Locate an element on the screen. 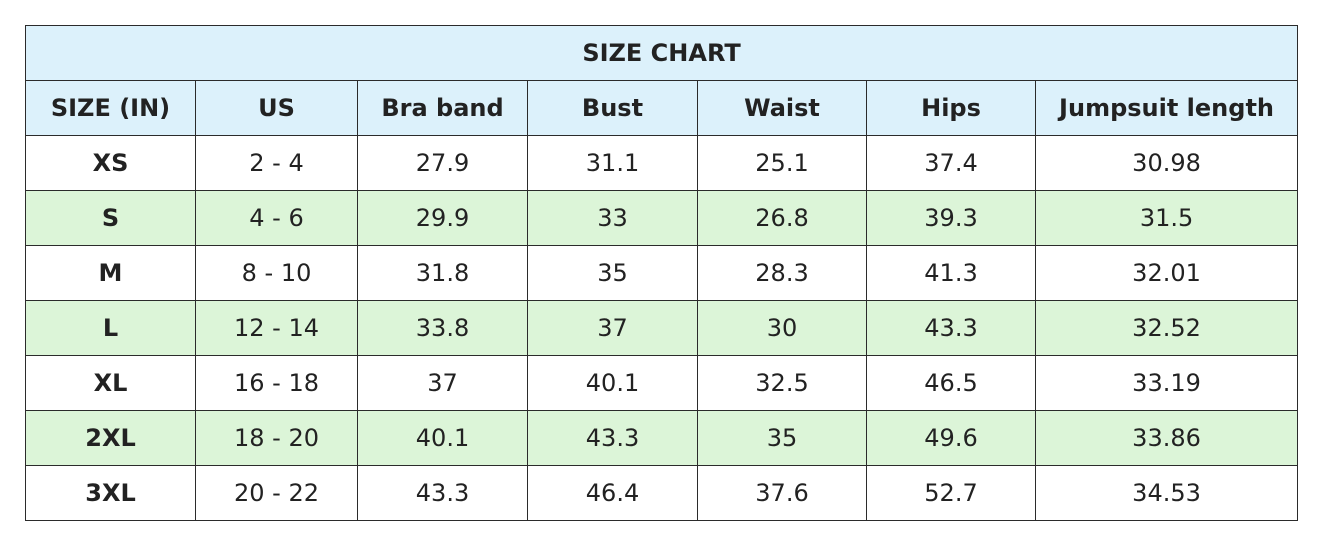 The height and width of the screenshot is (552, 1322). value-cell: 16 - 18 is located at coordinates (276, 383).